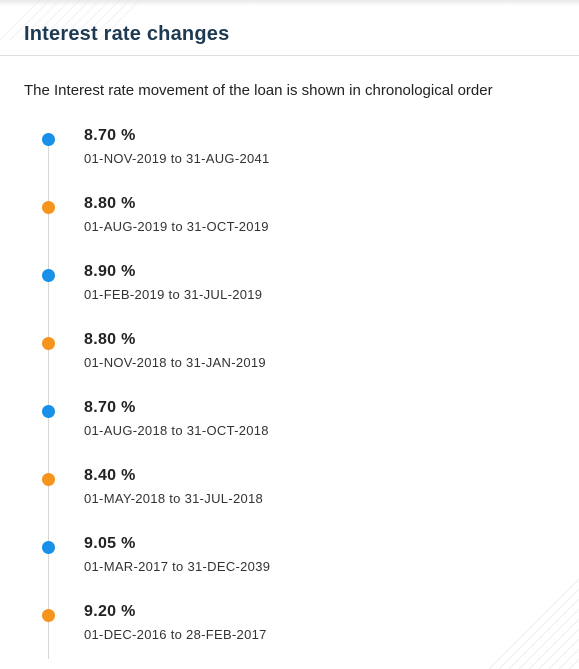 The width and height of the screenshot is (579, 669). What do you see at coordinates (289, 563) in the screenshot?
I see `timeline-entry: 9.05 % 01-MAR-2017 to 31-DEC-2039` at bounding box center [289, 563].